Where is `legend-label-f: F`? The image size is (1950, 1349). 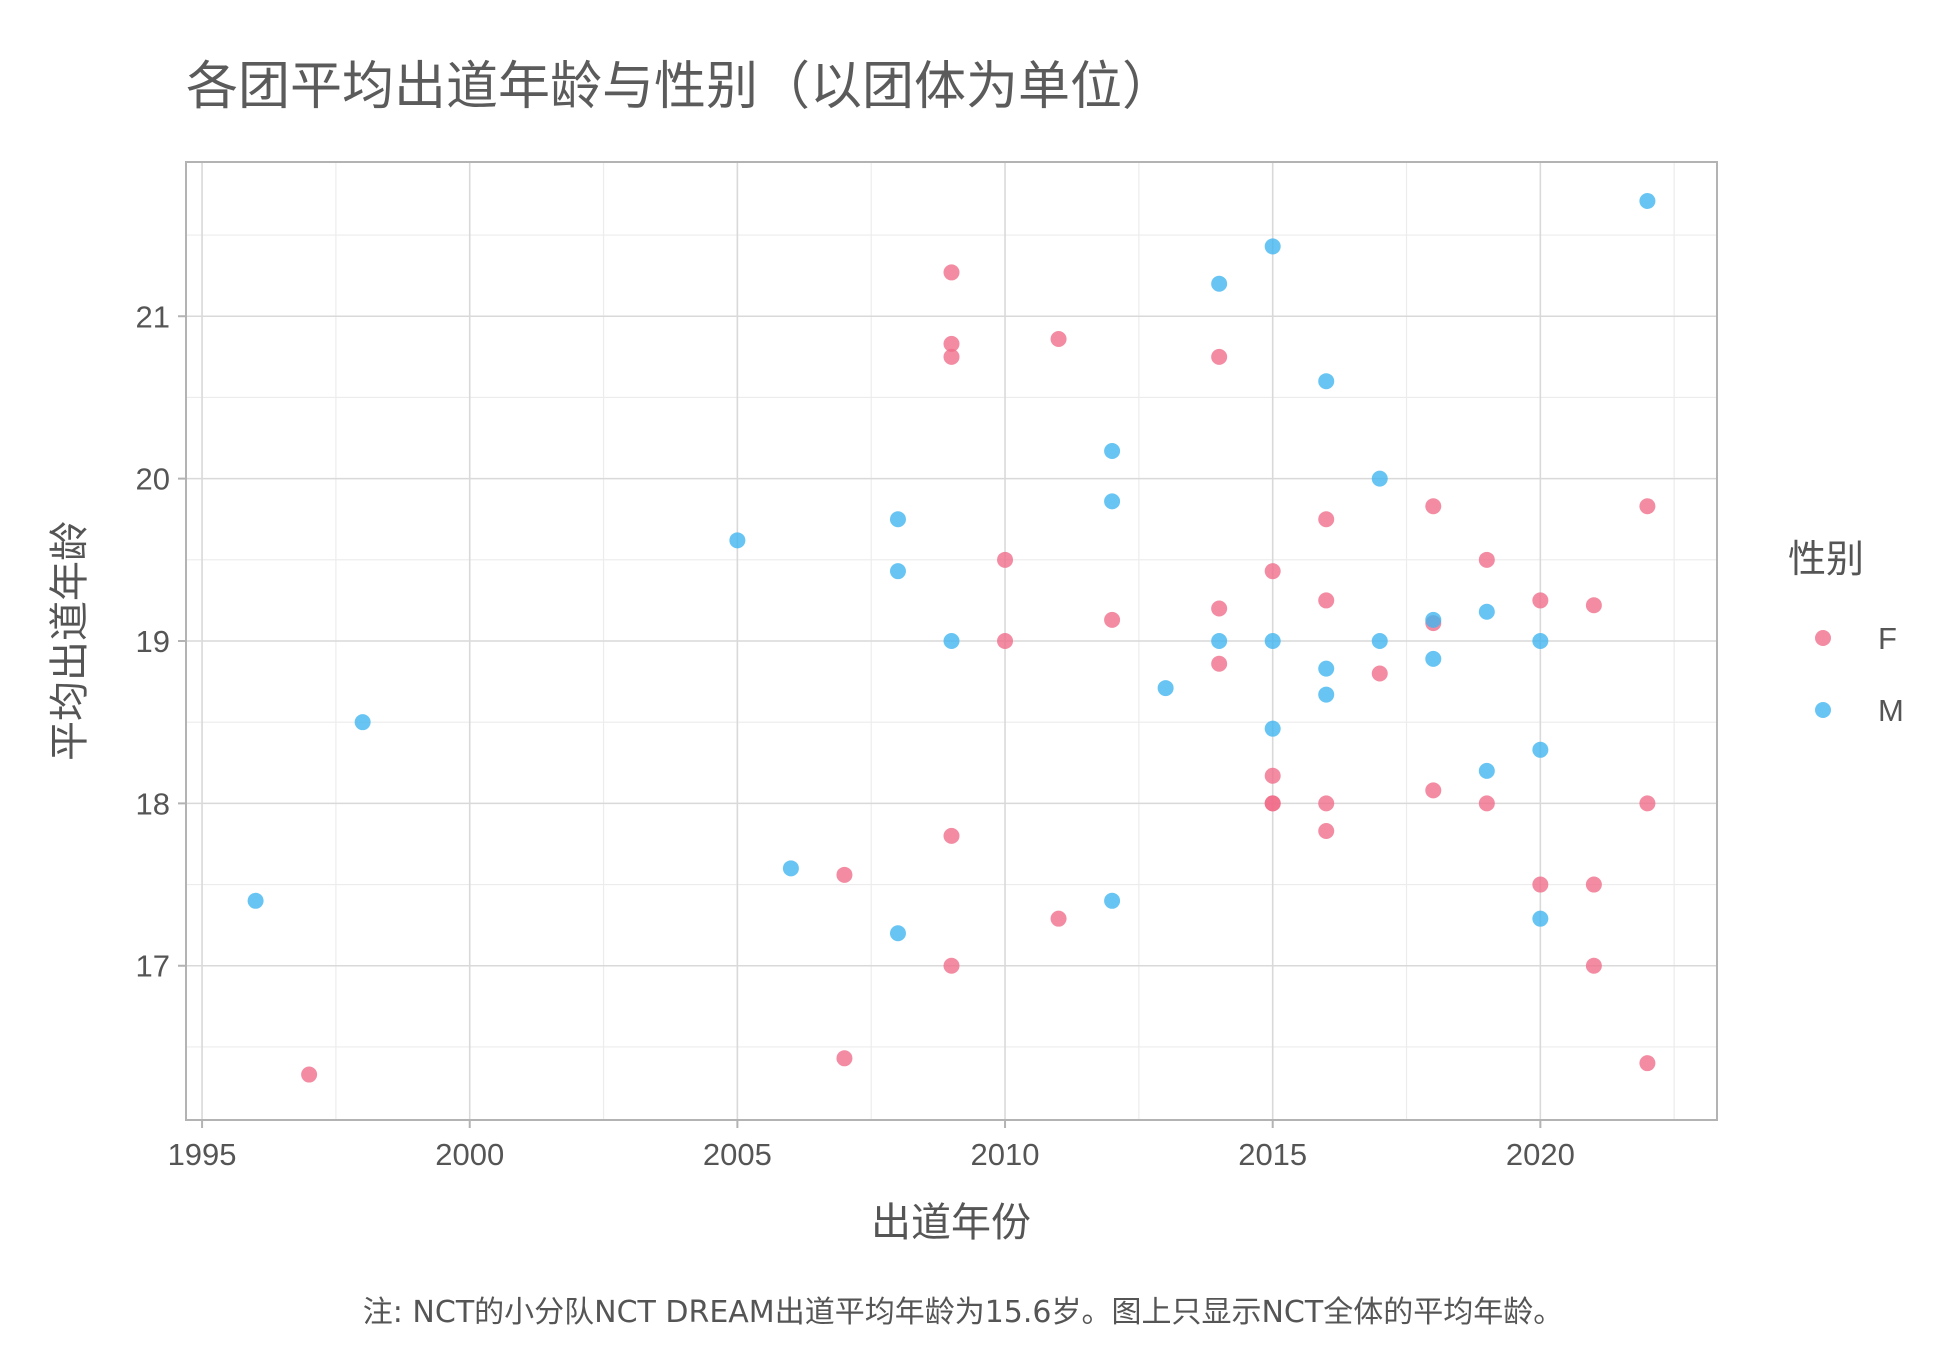 legend-label-f: F is located at coordinates (1887, 638).